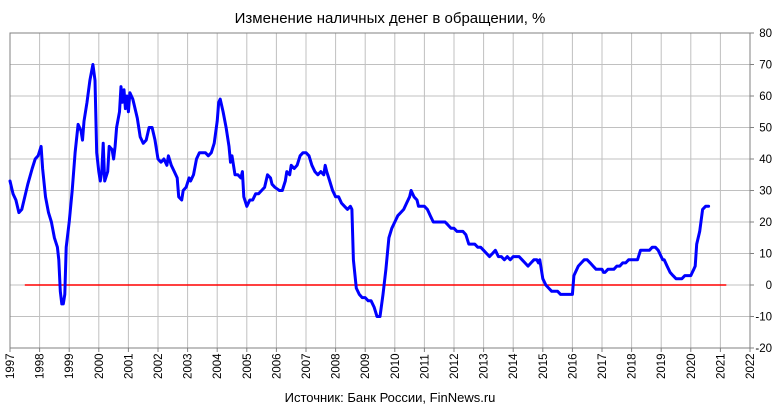 This screenshot has height=409, width=780. I want to click on x-tick-label: 2021, so click(721, 366).